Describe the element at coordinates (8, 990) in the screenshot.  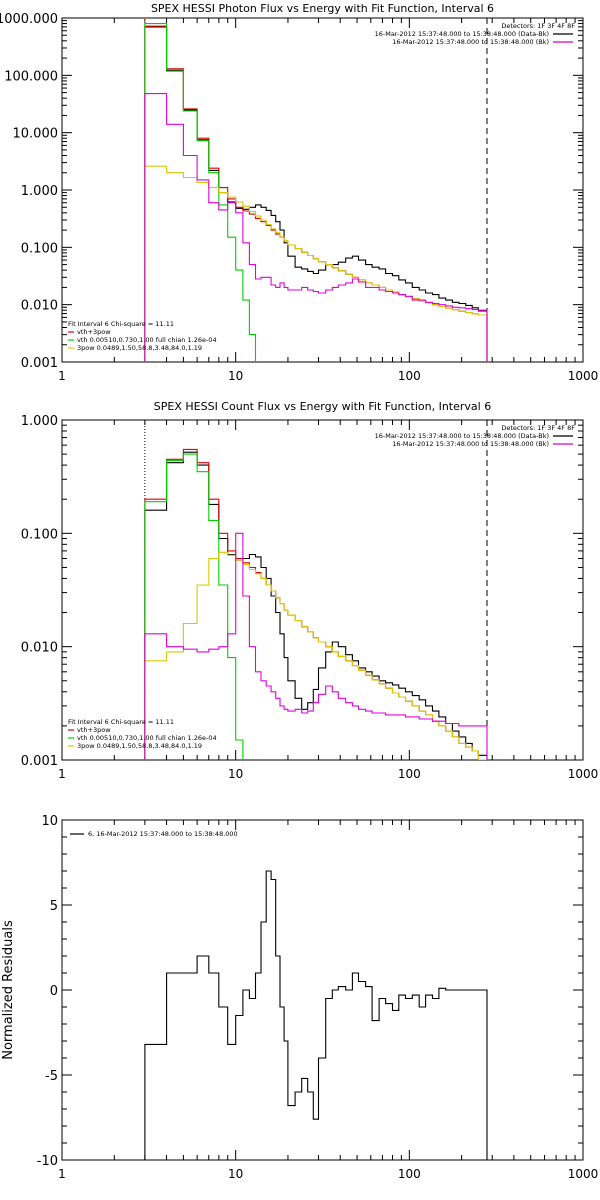
I see `y-axis-label: Normalized Residuals` at that location.